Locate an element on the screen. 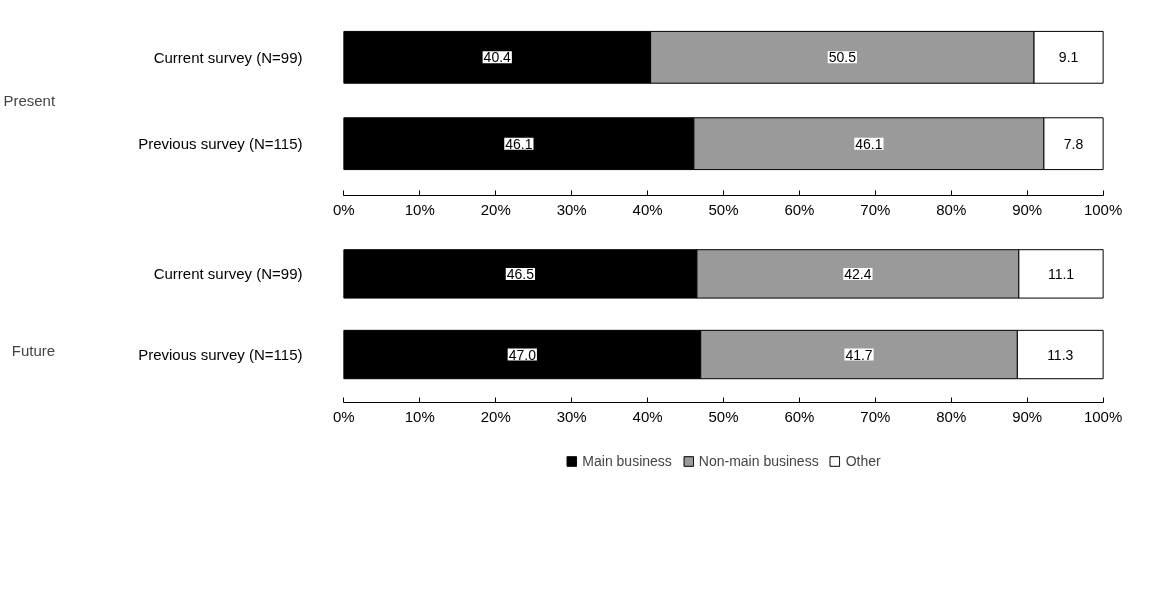 The height and width of the screenshot is (589, 1174). y-axis-title: Present is located at coordinates (29, 100).